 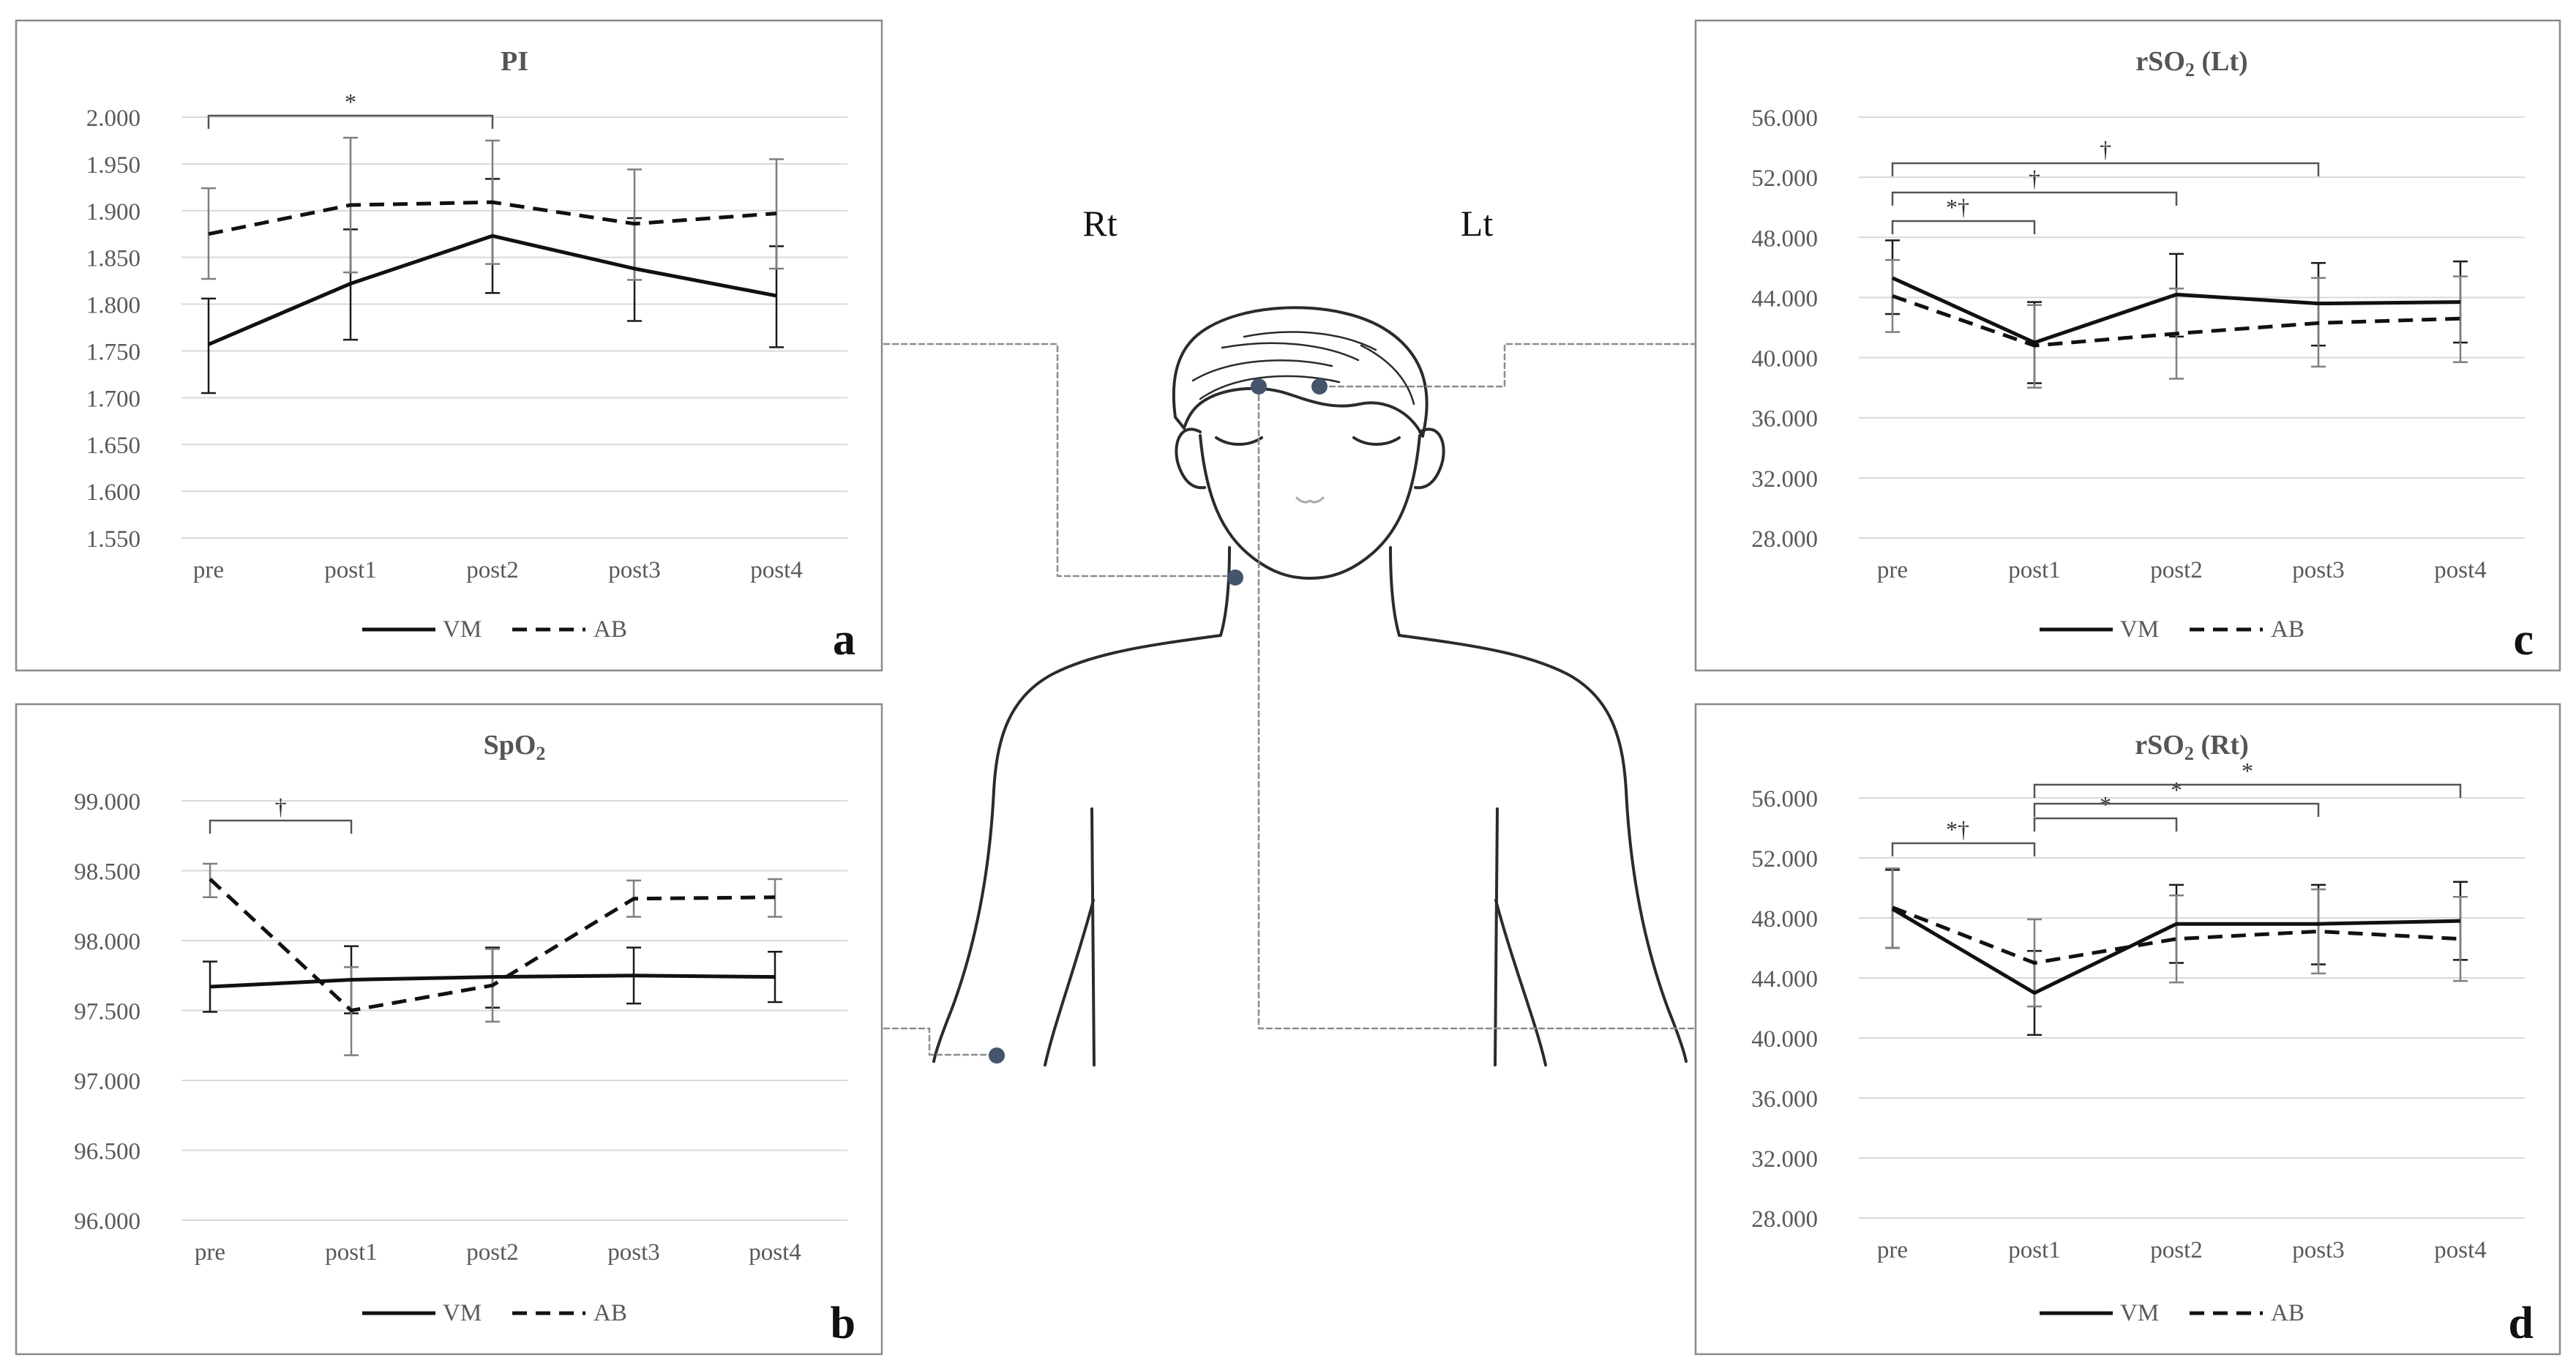 What do you see at coordinates (113, 259) in the screenshot?
I see `y-tick-label: 1.850` at bounding box center [113, 259].